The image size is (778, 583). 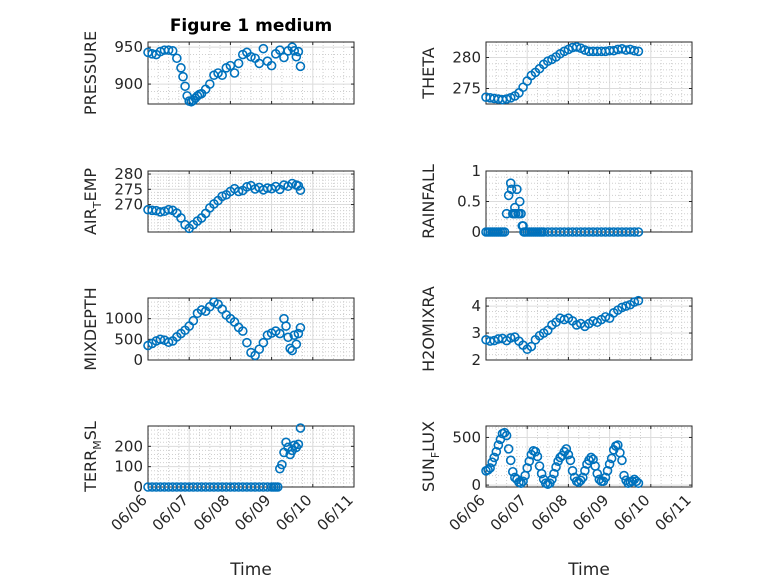 I want to click on y-tick-label: 280, so click(x=128, y=174).